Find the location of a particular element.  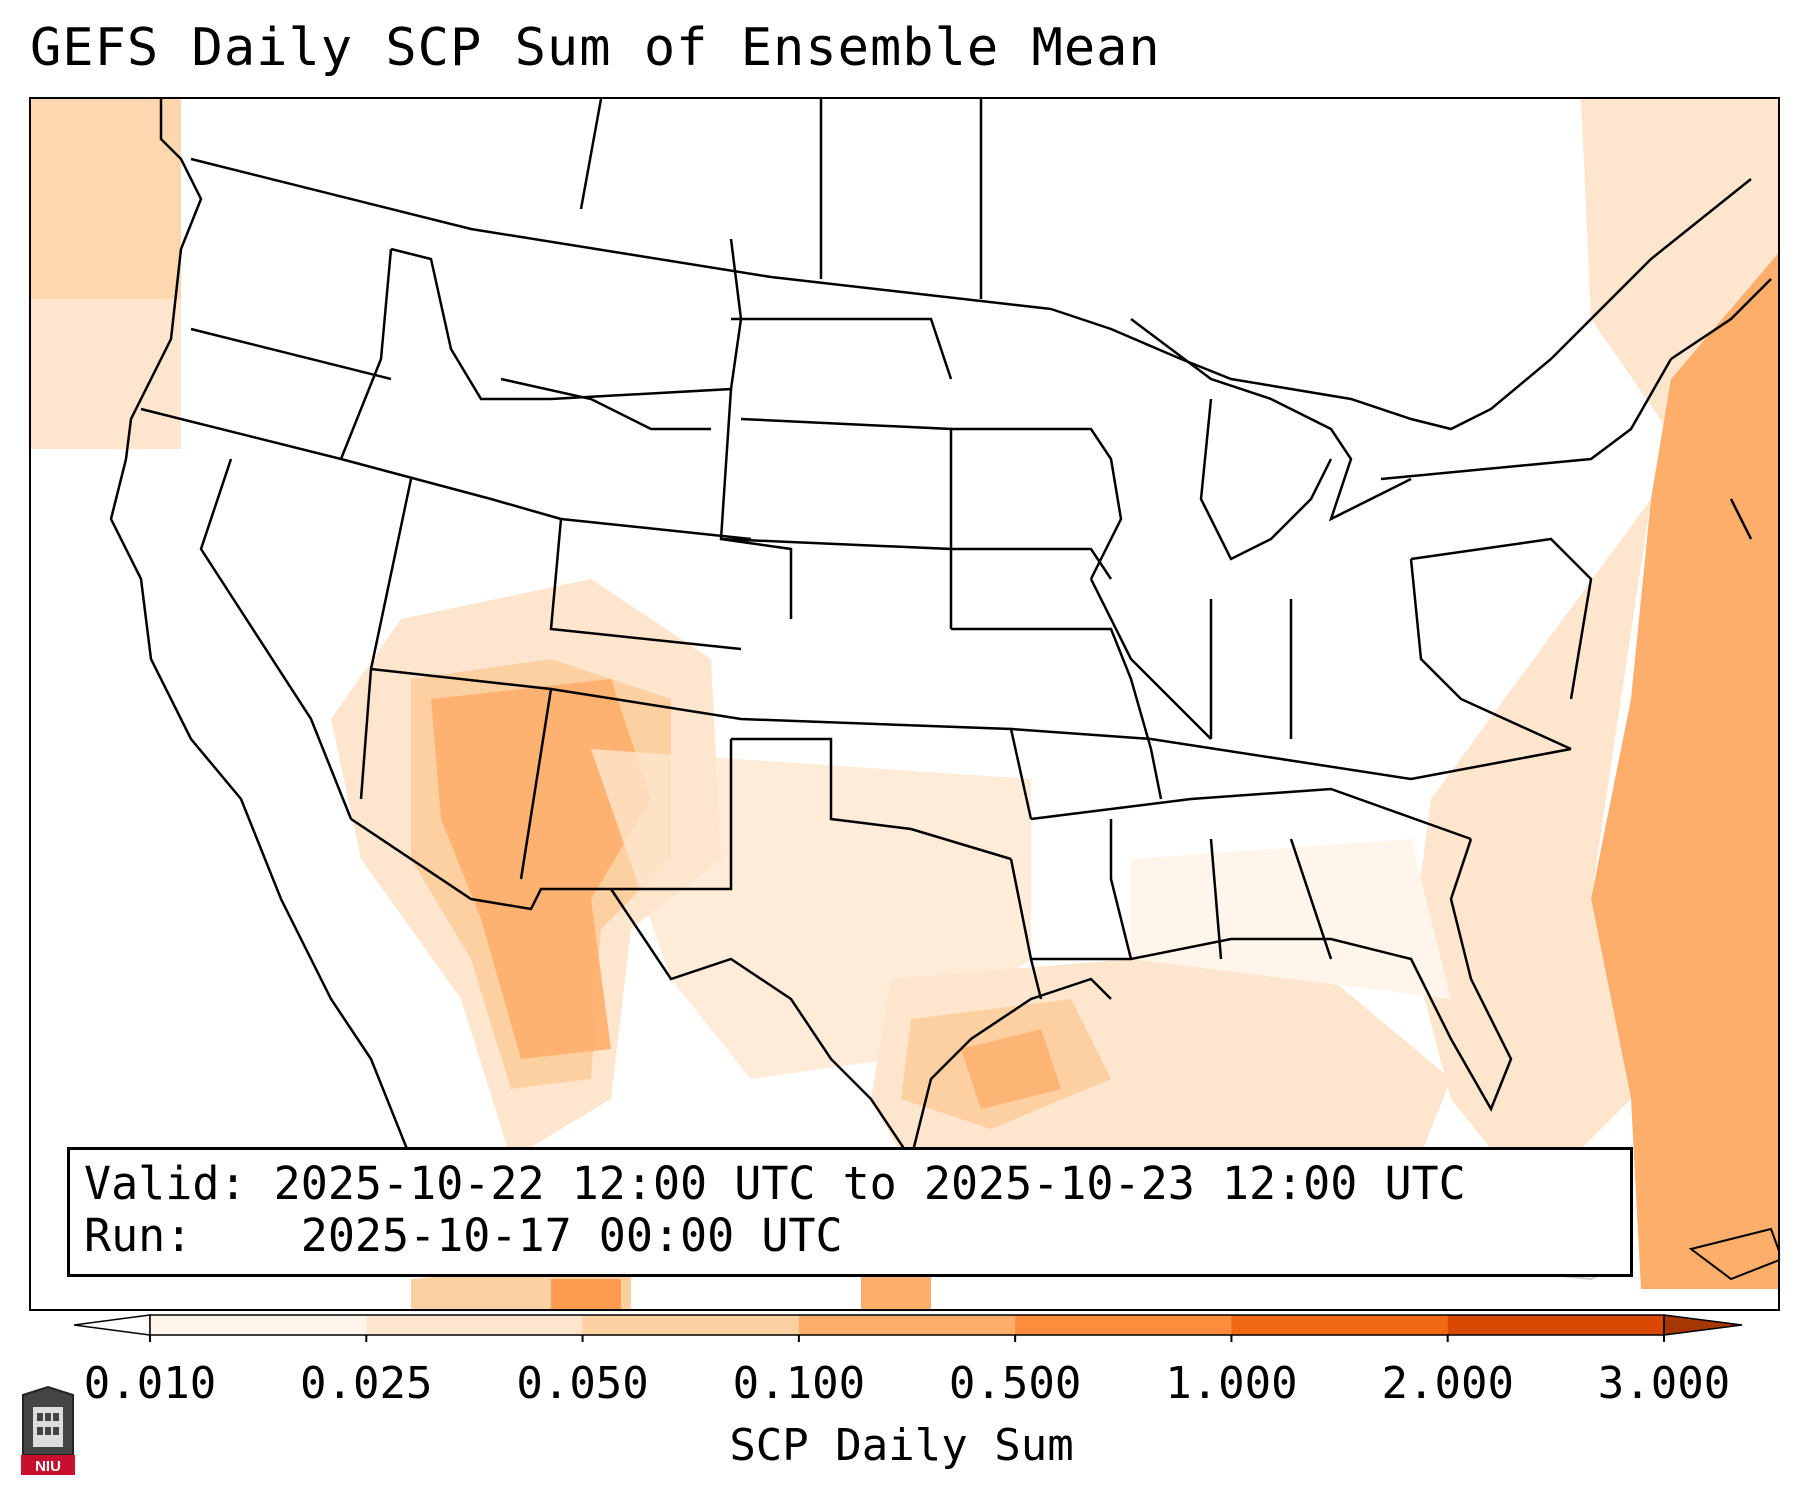

colorbar-tick-label: 0.500 is located at coordinates (1015, 1383).